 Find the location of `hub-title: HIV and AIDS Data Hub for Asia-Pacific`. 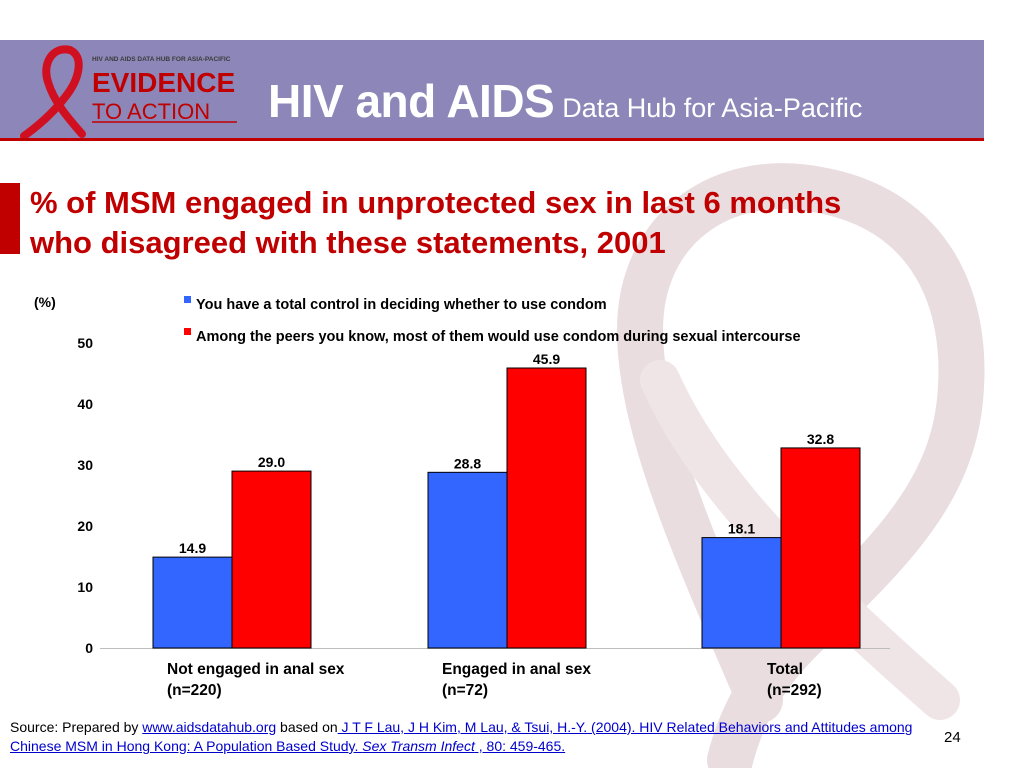

hub-title: HIV and AIDS Data Hub for Asia-Pacific is located at coordinates (565, 101).